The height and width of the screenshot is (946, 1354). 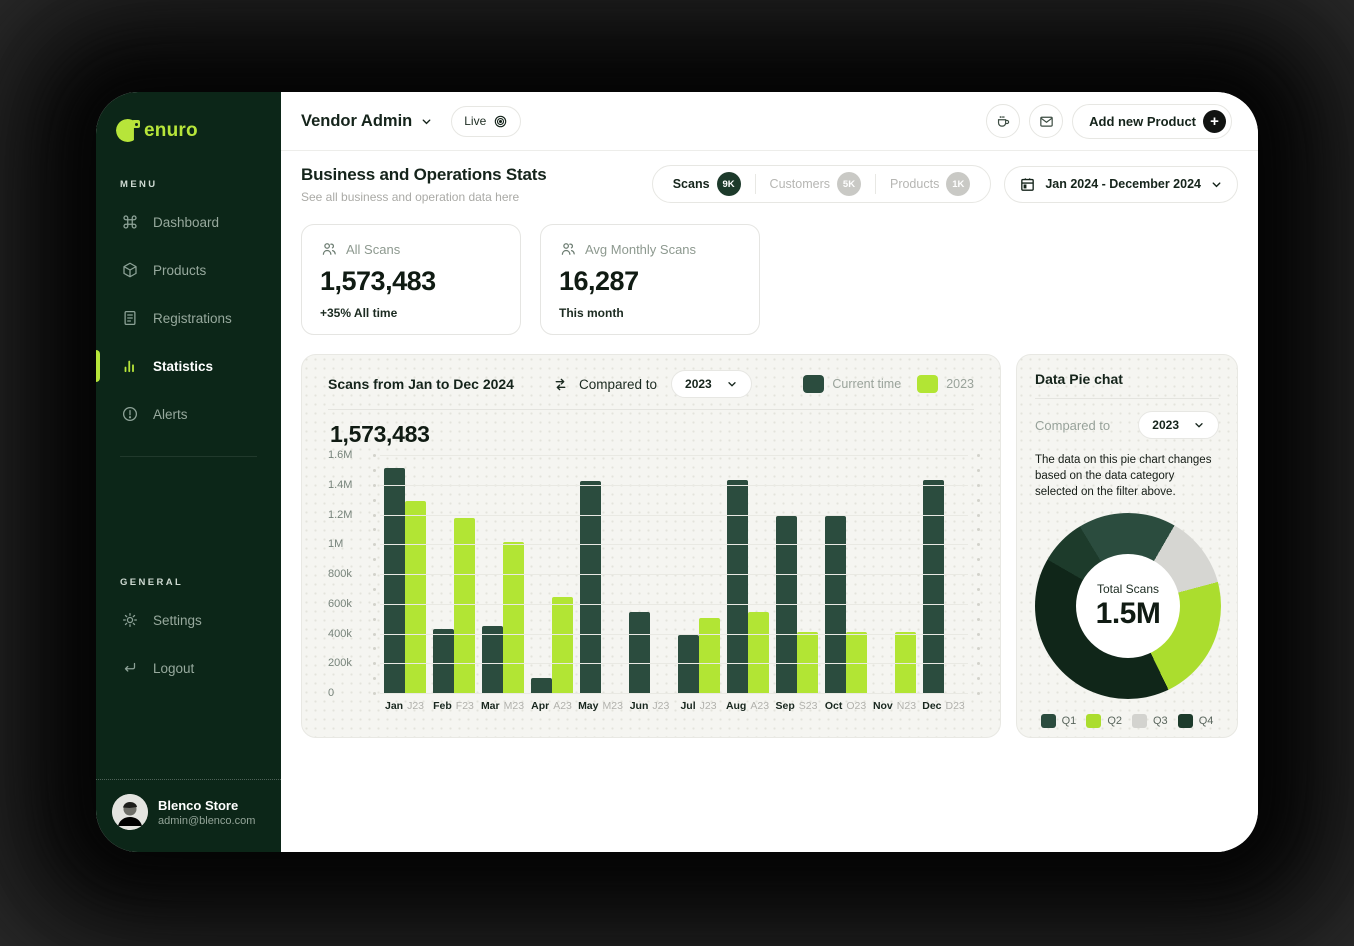 What do you see at coordinates (174, 668) in the screenshot?
I see `sidebar-item-label: Logout` at bounding box center [174, 668].